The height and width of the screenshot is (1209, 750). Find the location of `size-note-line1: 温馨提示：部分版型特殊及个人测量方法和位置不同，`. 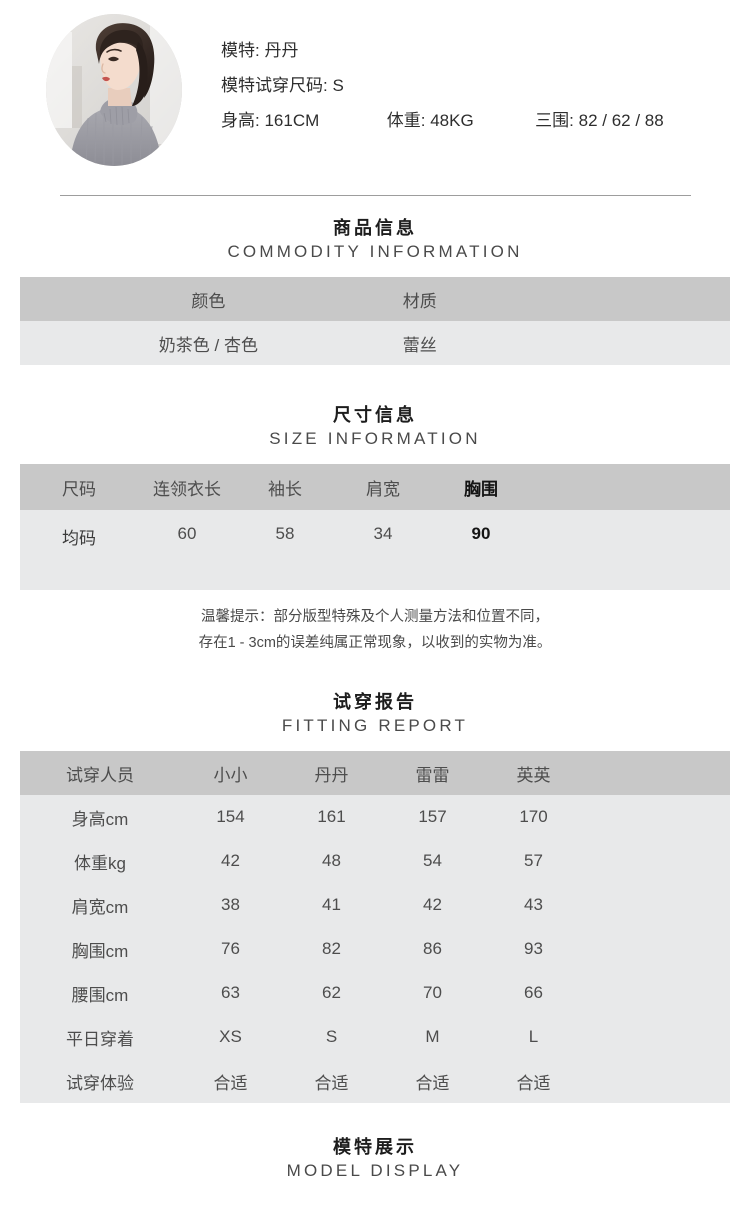

size-note-line1: 温馨提示：部分版型特殊及个人测量方法和位置不同， is located at coordinates (375, 617).